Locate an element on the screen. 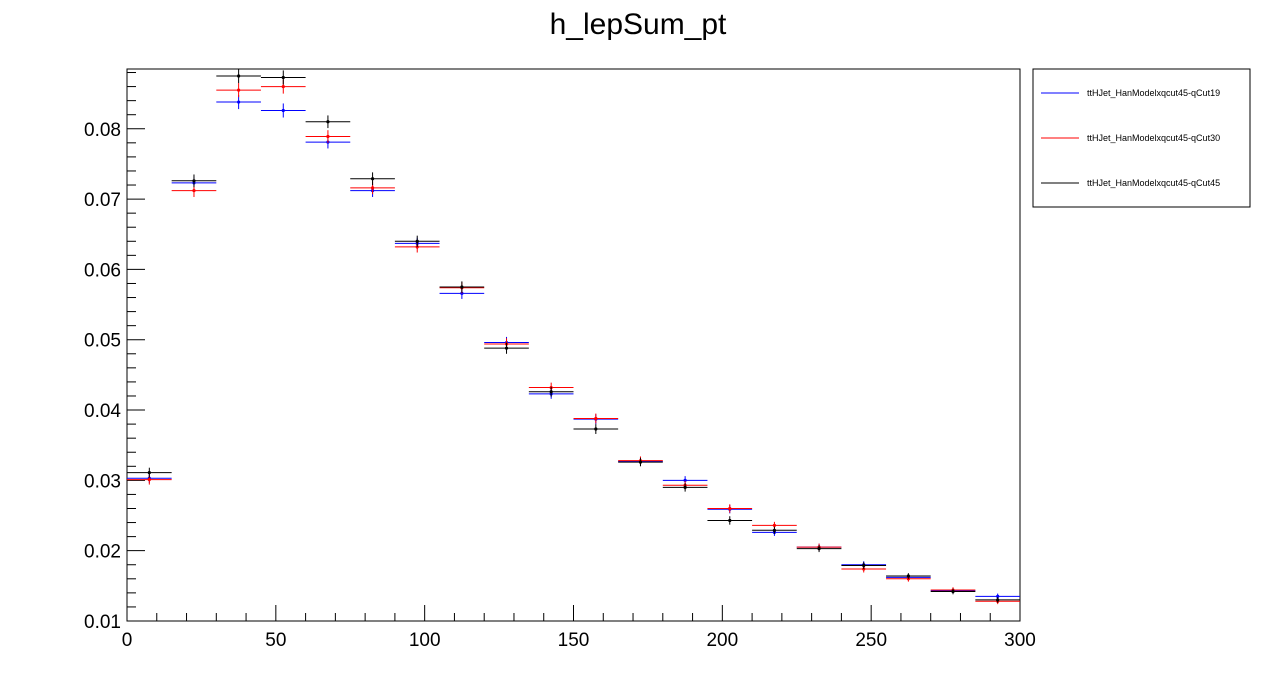  y-tick-label: 0.08 is located at coordinates (102, 130).